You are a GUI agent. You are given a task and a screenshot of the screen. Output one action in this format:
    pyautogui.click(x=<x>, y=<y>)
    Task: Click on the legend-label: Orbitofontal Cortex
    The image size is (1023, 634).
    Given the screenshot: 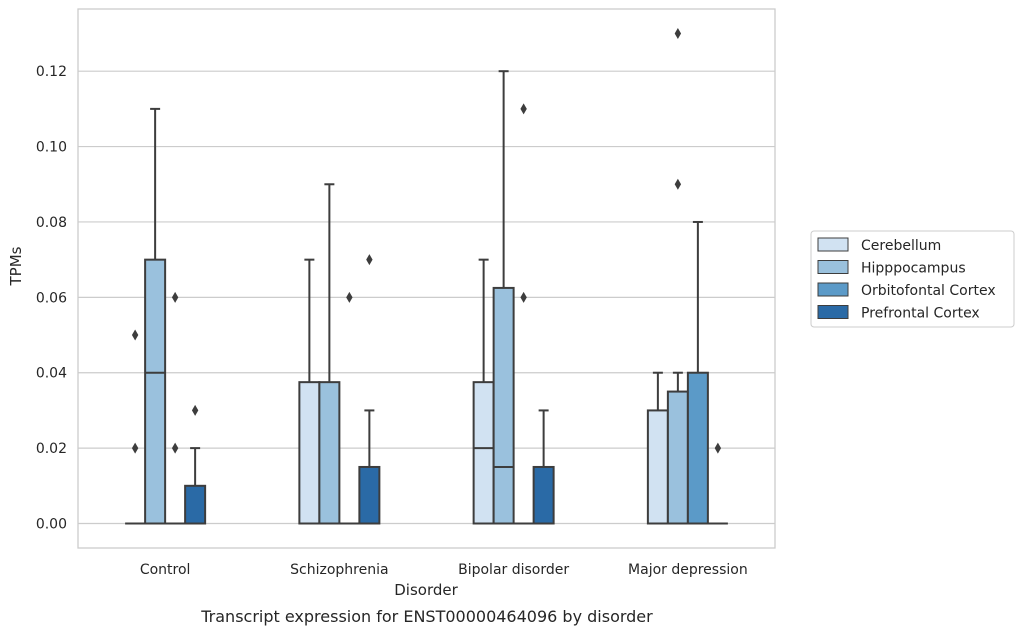 What is the action you would take?
    pyautogui.click(x=928, y=291)
    